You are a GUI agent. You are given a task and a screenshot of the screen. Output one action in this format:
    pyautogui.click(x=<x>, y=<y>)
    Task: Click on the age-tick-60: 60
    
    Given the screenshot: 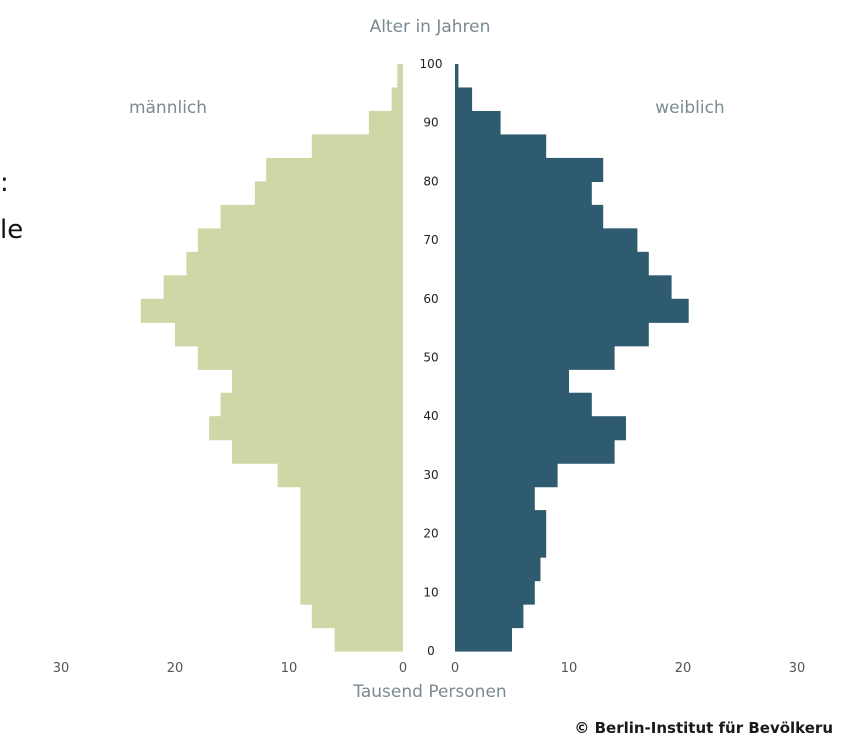 What is the action you would take?
    pyautogui.click(x=430, y=299)
    